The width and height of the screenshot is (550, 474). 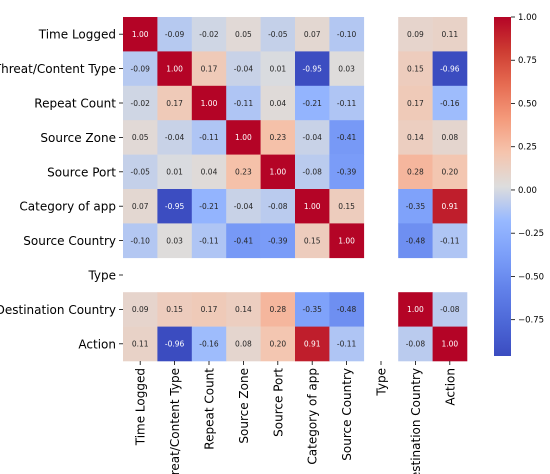 What do you see at coordinates (175, 206) in the screenshot?
I see `heatmap-cell-category-of-app-threat-content-type` at bounding box center [175, 206].